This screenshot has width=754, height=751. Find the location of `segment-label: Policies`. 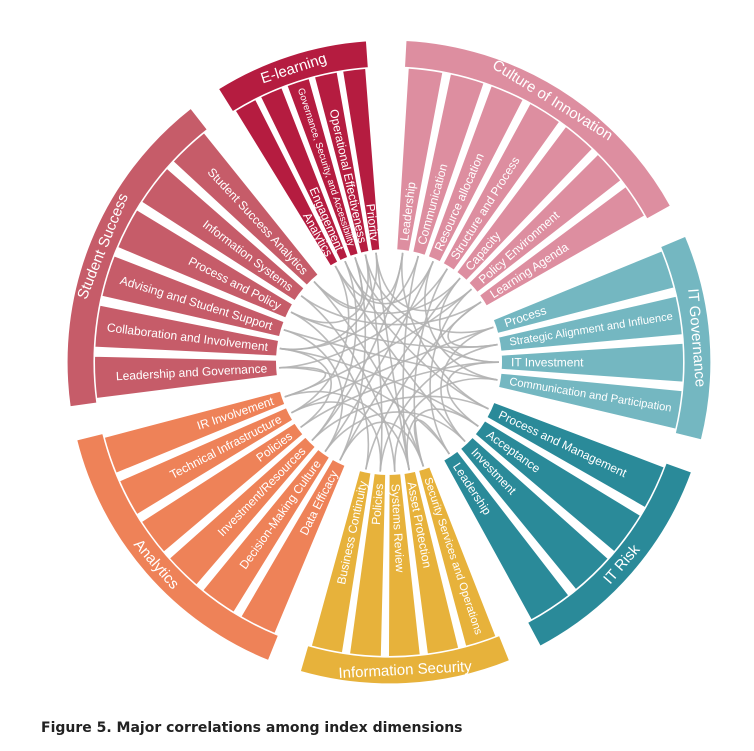

segment-label: Policies is located at coordinates (377, 504).